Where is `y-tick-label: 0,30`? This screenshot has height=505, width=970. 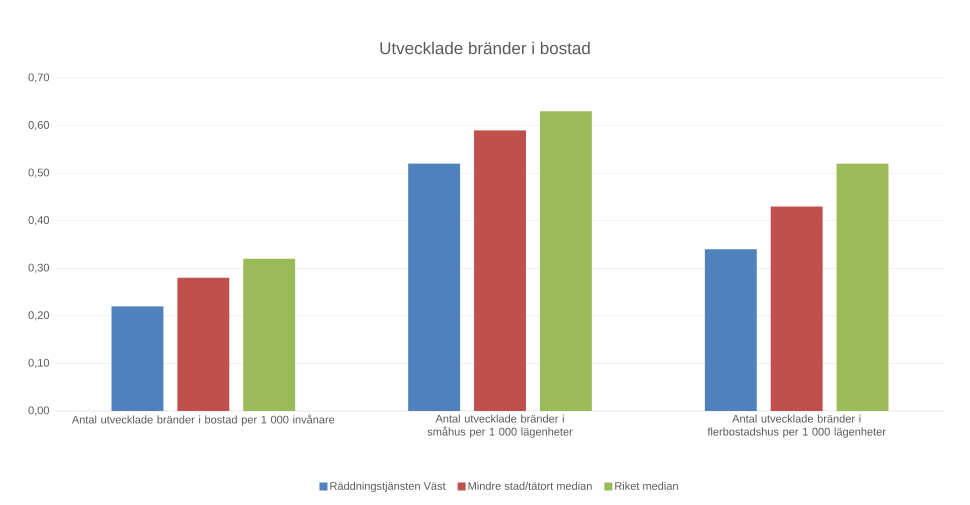
y-tick-label: 0,30 is located at coordinates (39, 268).